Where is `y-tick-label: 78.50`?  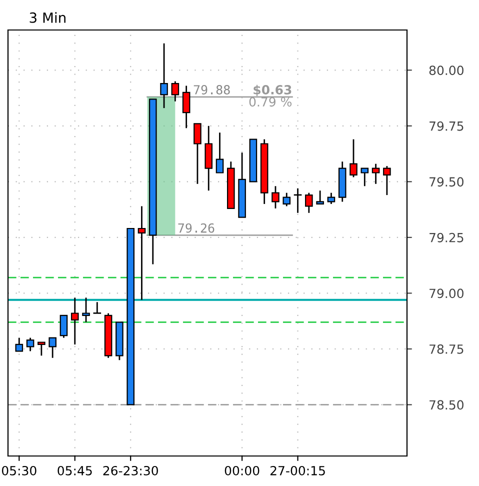 y-tick-label: 78.50 is located at coordinates (447, 405).